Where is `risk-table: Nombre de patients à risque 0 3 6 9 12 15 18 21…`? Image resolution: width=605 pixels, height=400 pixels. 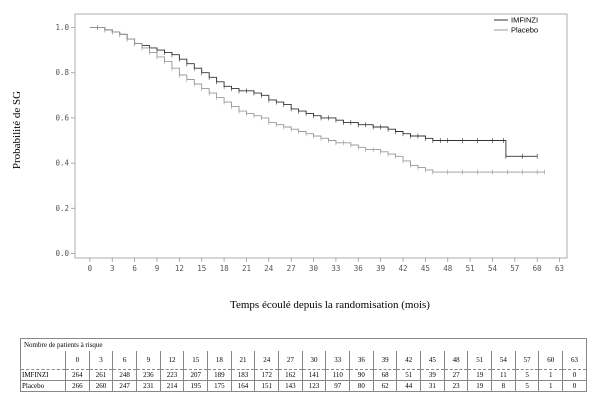
risk-table: Nombre de patients à risque 0 3 6 9 12 15 18 21… is located at coordinates (303, 365).